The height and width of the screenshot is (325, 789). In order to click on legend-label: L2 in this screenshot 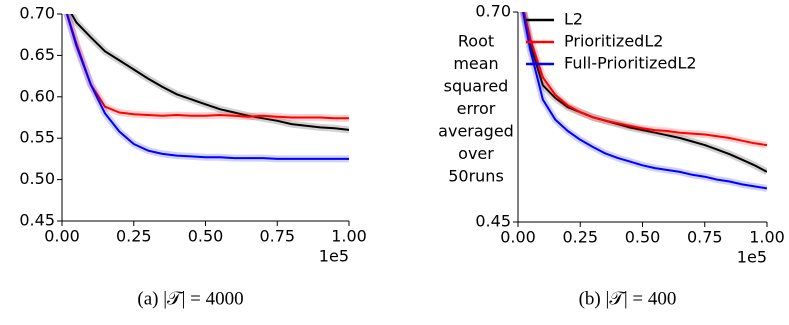, I will do `click(573, 19)`.